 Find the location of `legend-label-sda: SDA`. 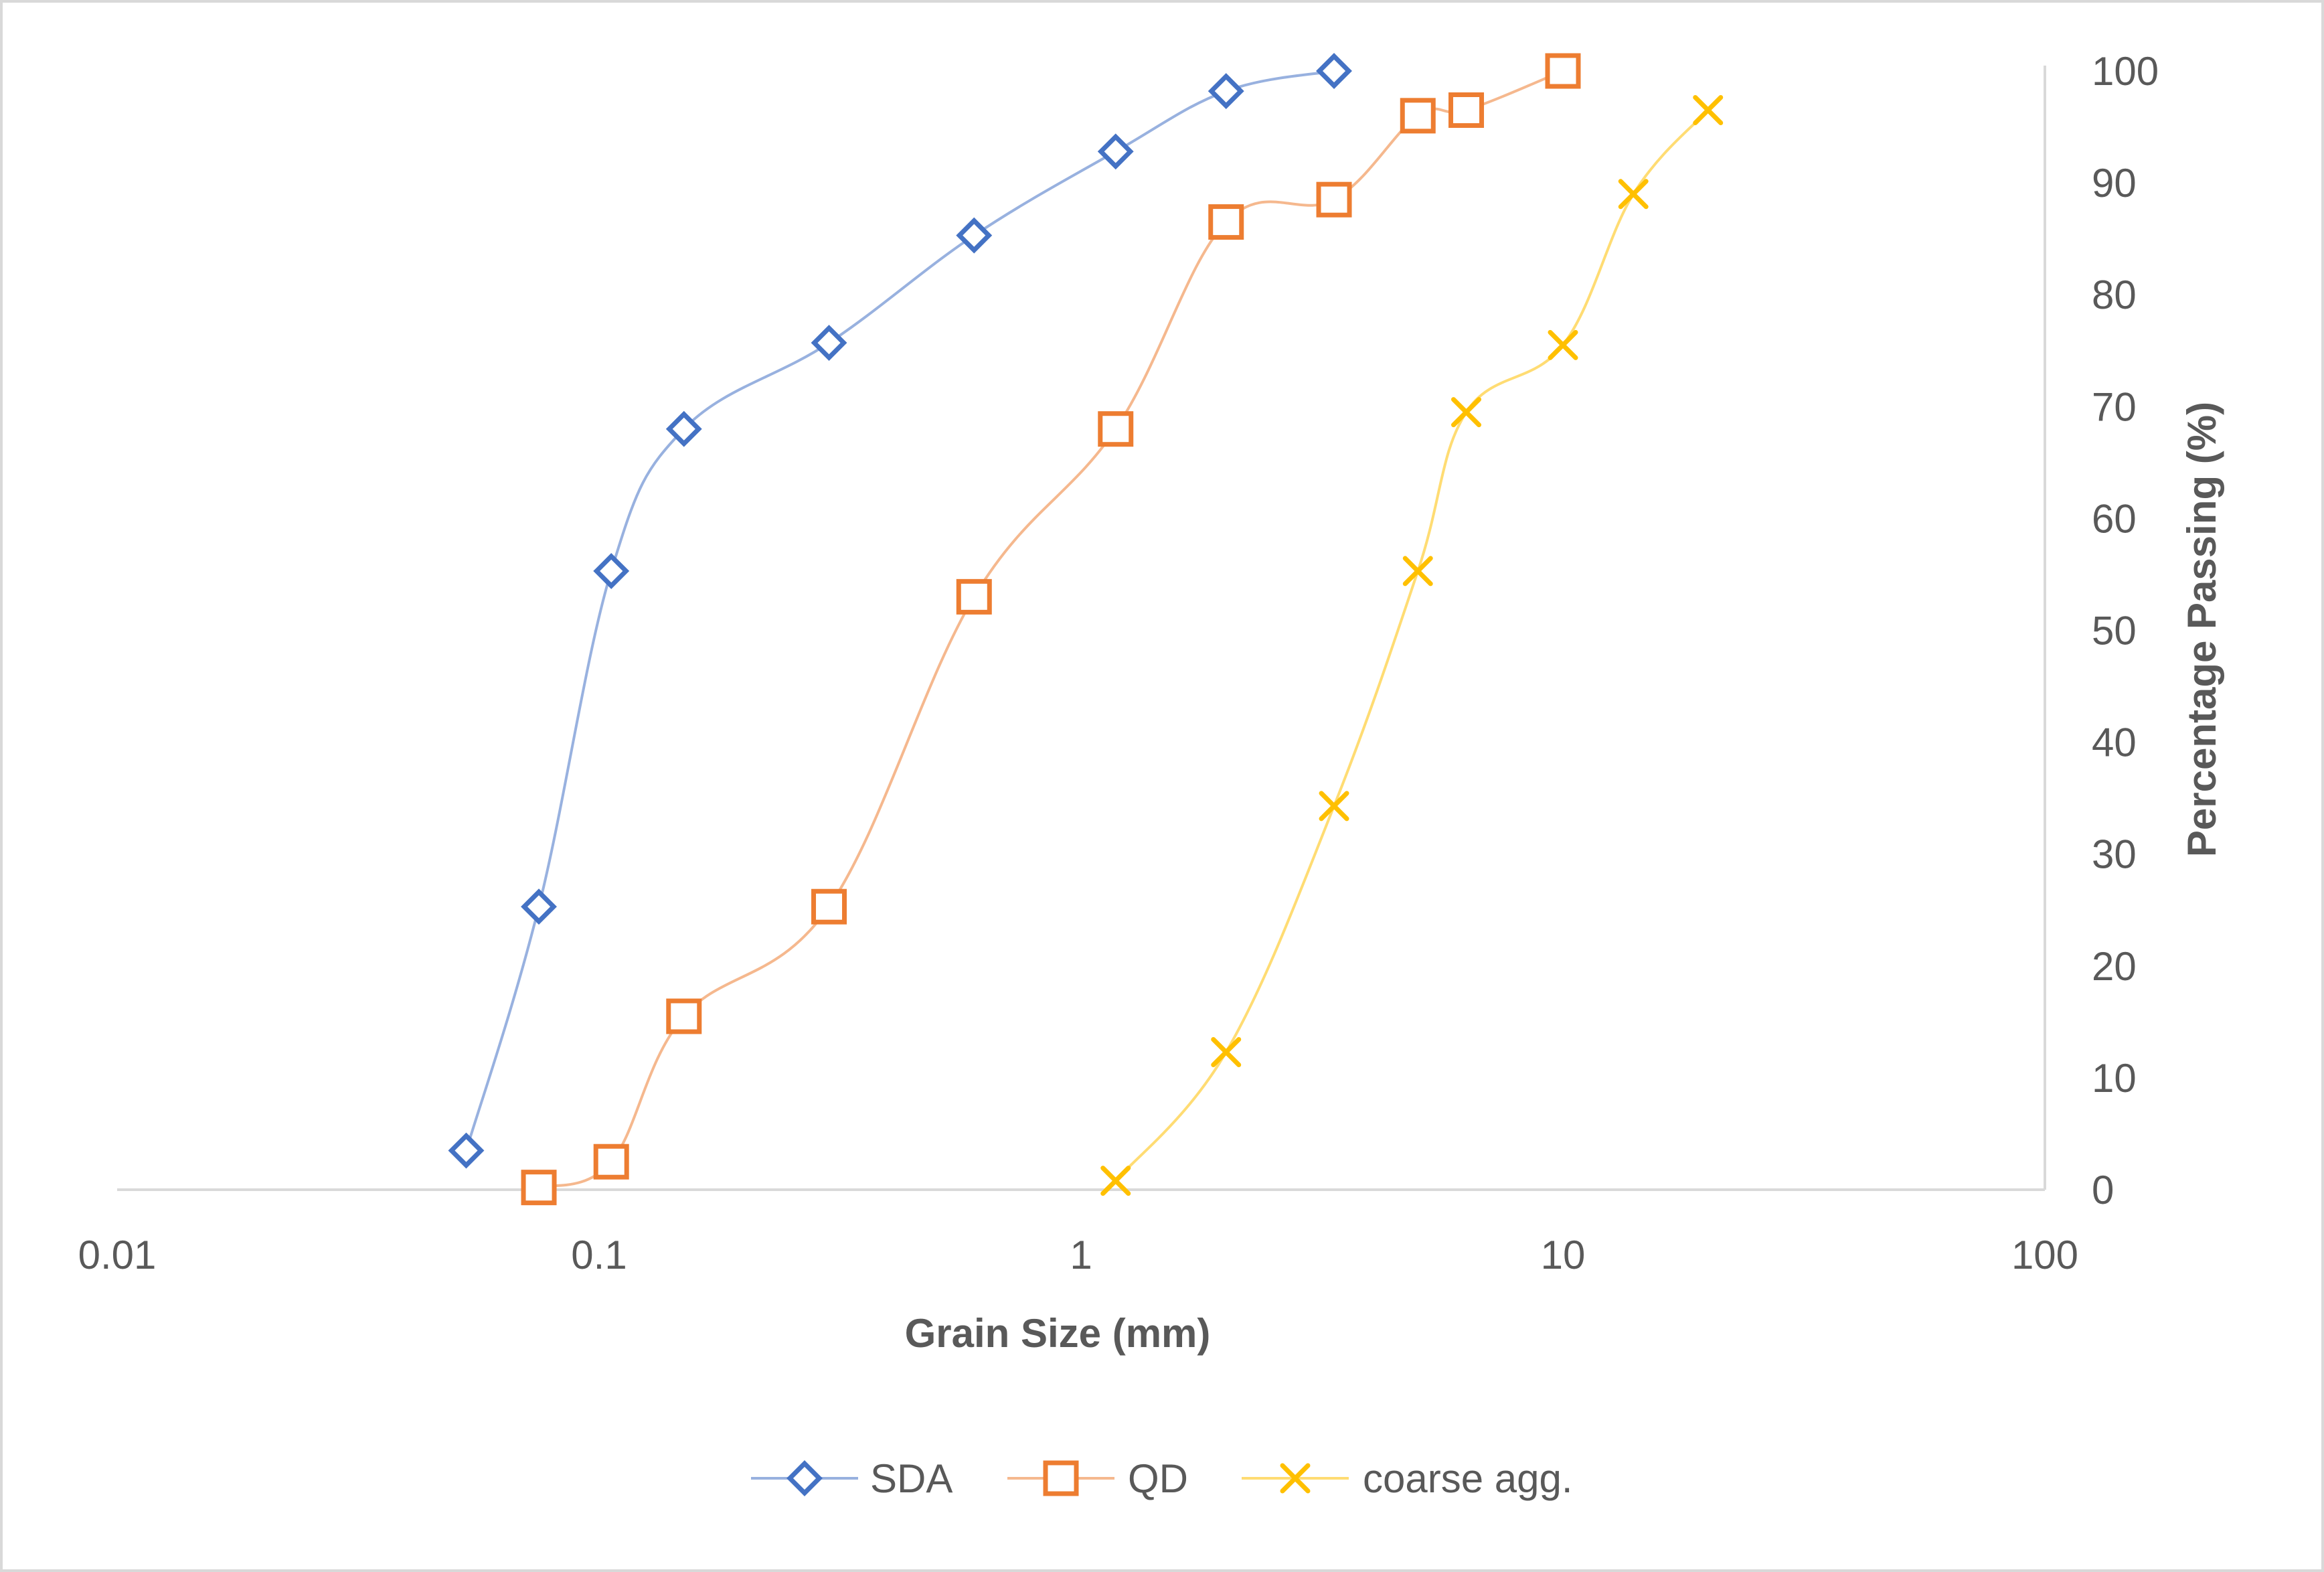

legend-label-sda: SDA is located at coordinates (911, 1478).